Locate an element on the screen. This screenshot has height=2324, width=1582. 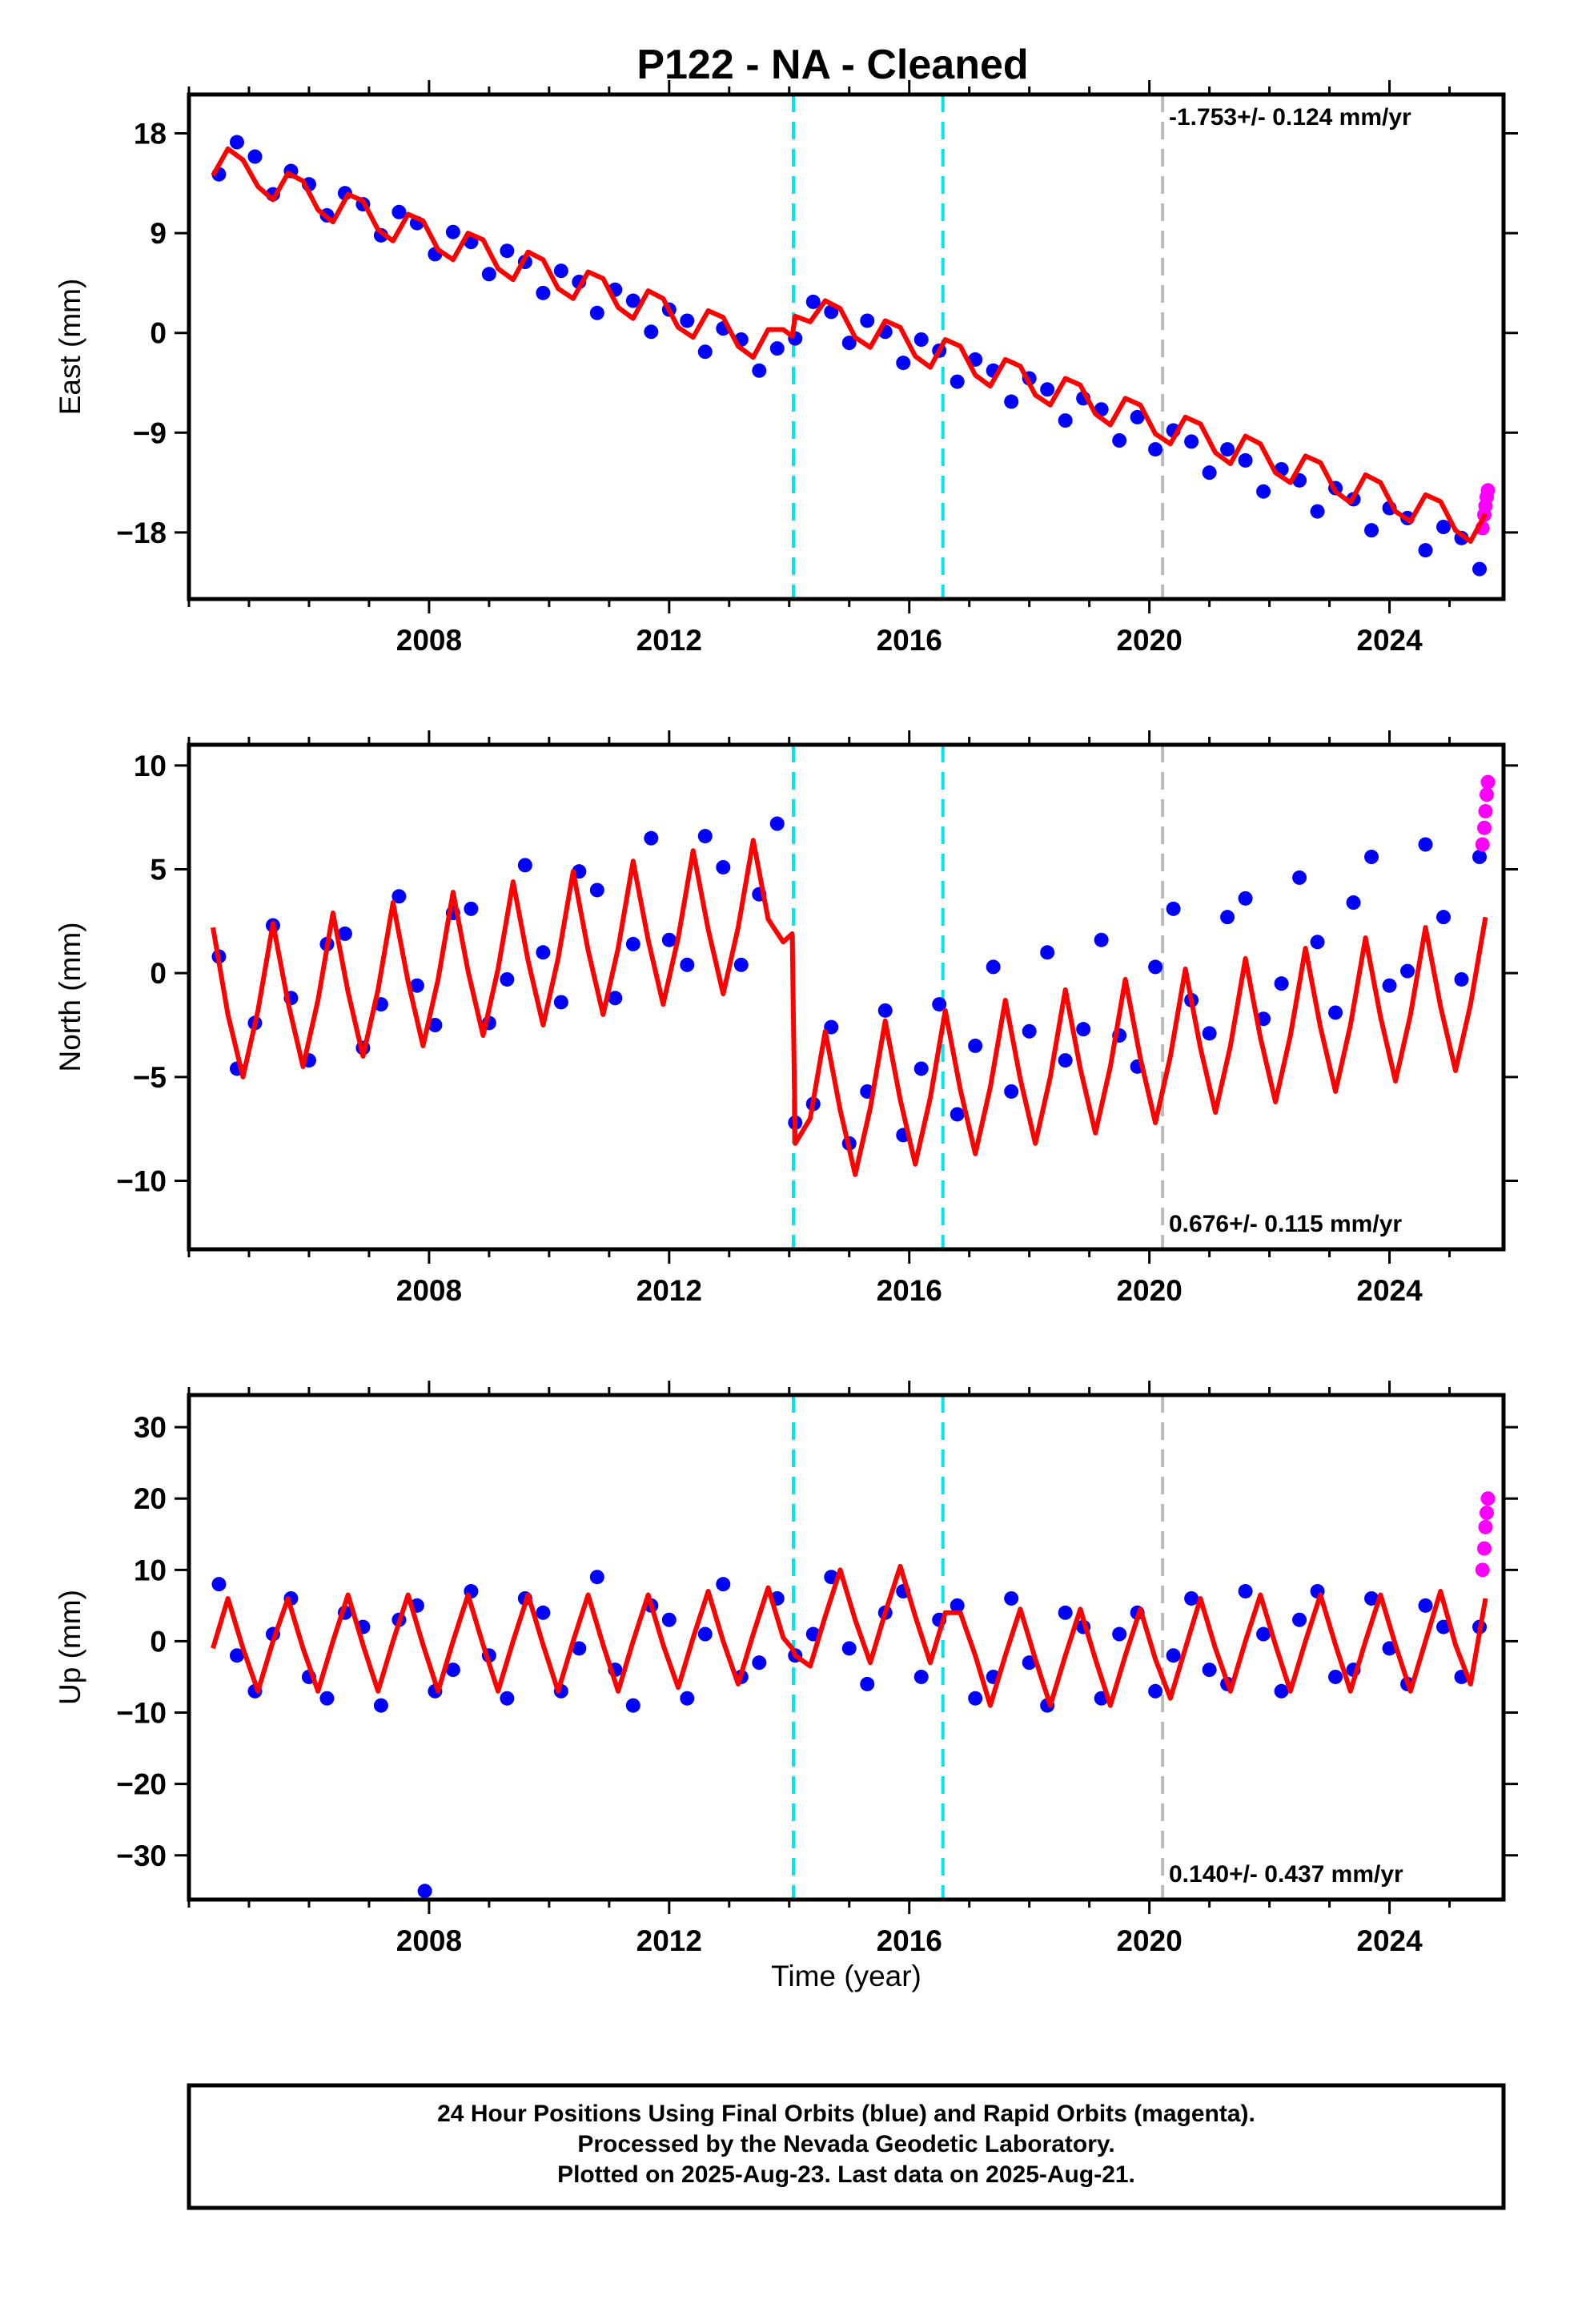
north-y-tick-label: −10 is located at coordinates (141, 1180).